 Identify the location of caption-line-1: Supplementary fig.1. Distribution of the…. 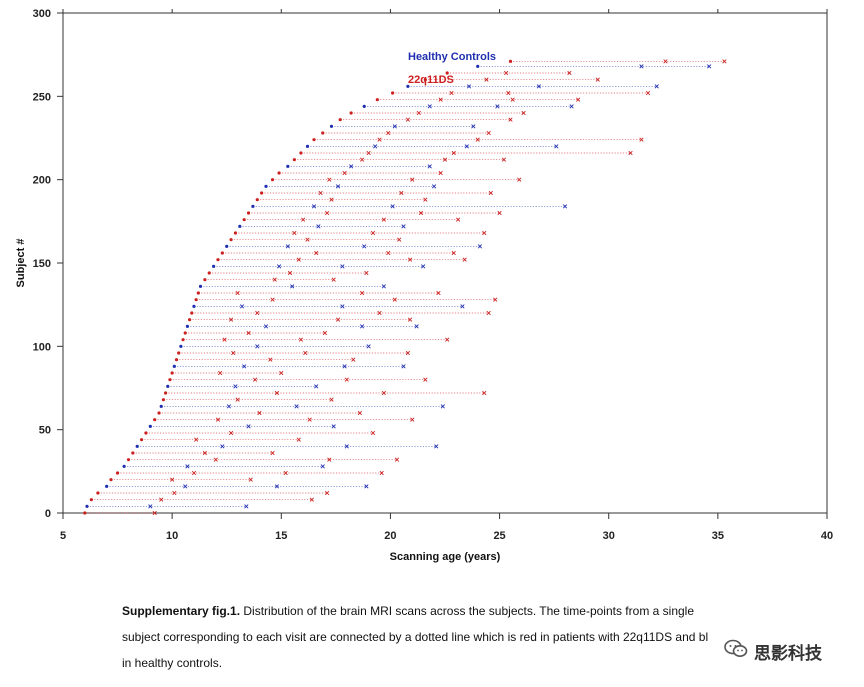
(427, 611).